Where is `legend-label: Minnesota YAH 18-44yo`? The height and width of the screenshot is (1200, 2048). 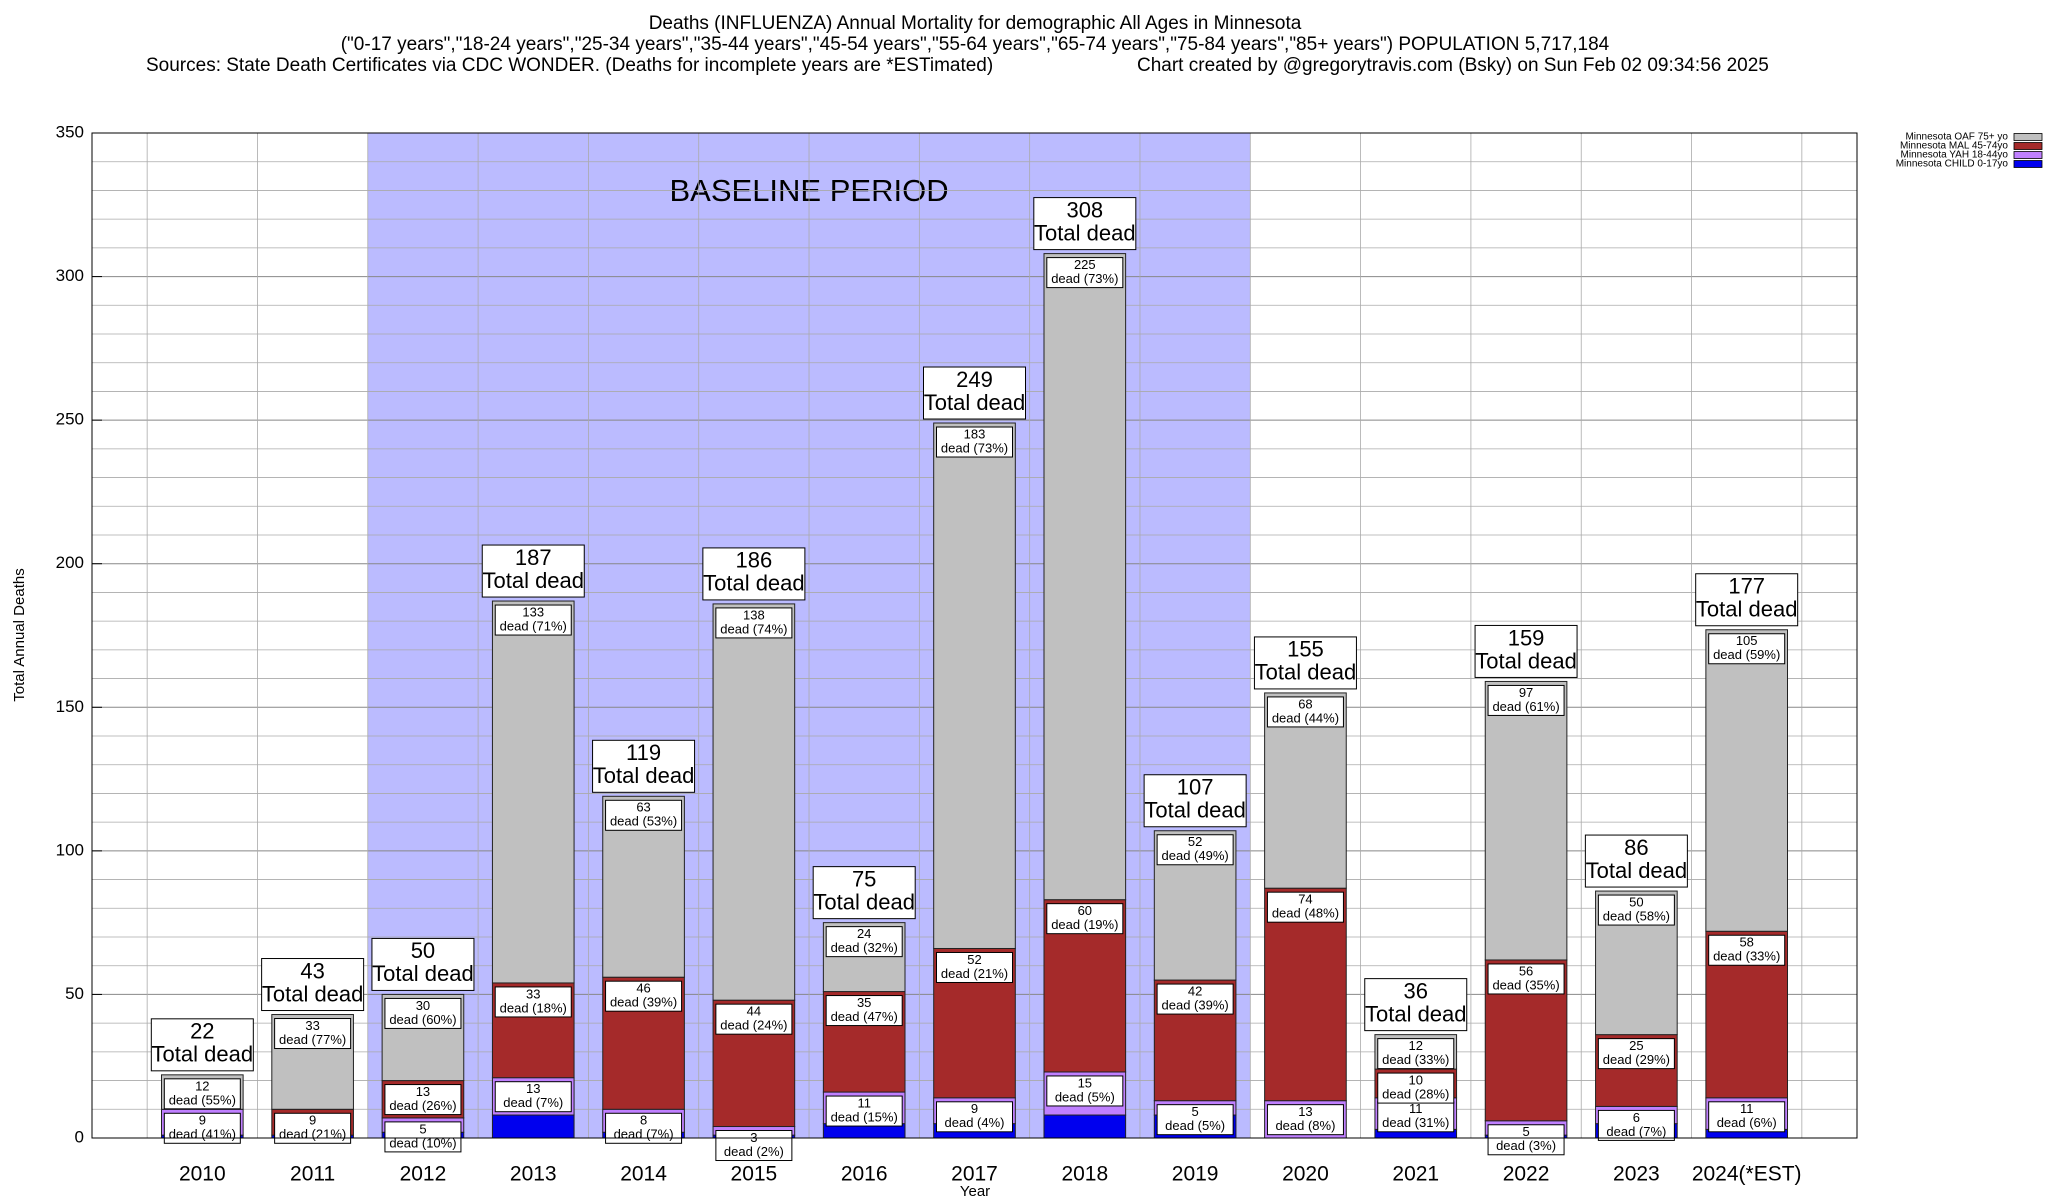
legend-label: Minnesota YAH 18-44yo is located at coordinates (1955, 155).